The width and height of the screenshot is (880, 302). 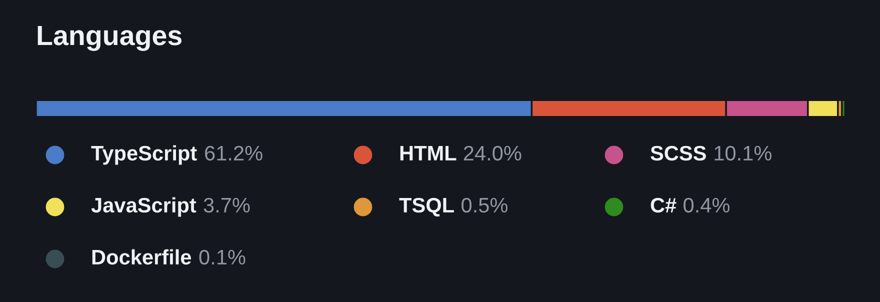 I want to click on text: 24.0%, so click(x=493, y=153).